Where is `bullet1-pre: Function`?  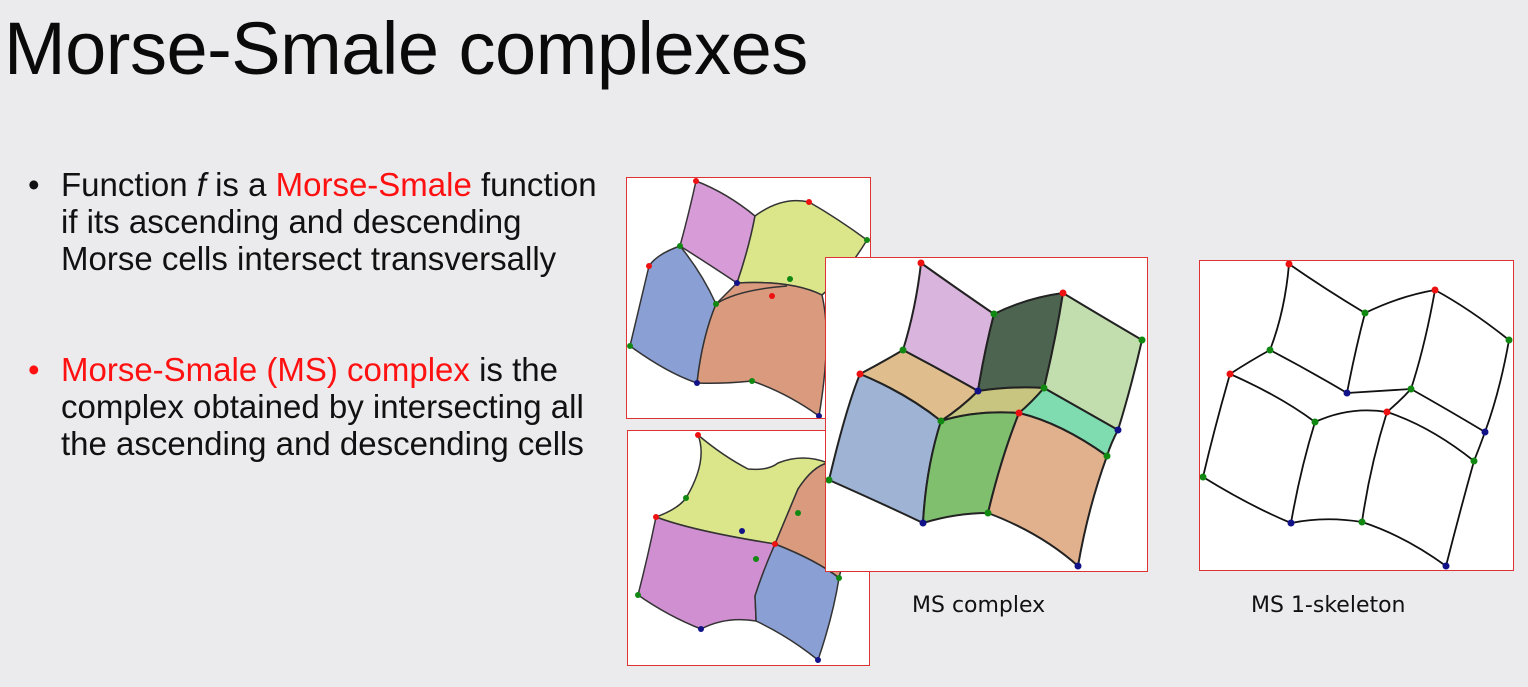 bullet1-pre: Function is located at coordinates (129, 184).